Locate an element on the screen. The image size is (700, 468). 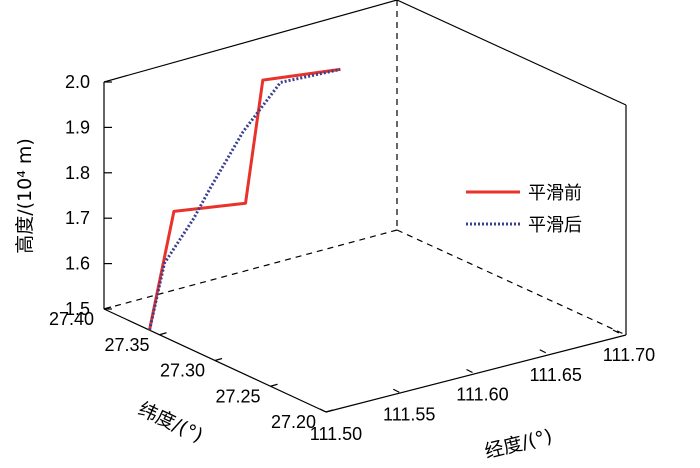
y-tick-label: 27.30 is located at coordinates (182, 371).